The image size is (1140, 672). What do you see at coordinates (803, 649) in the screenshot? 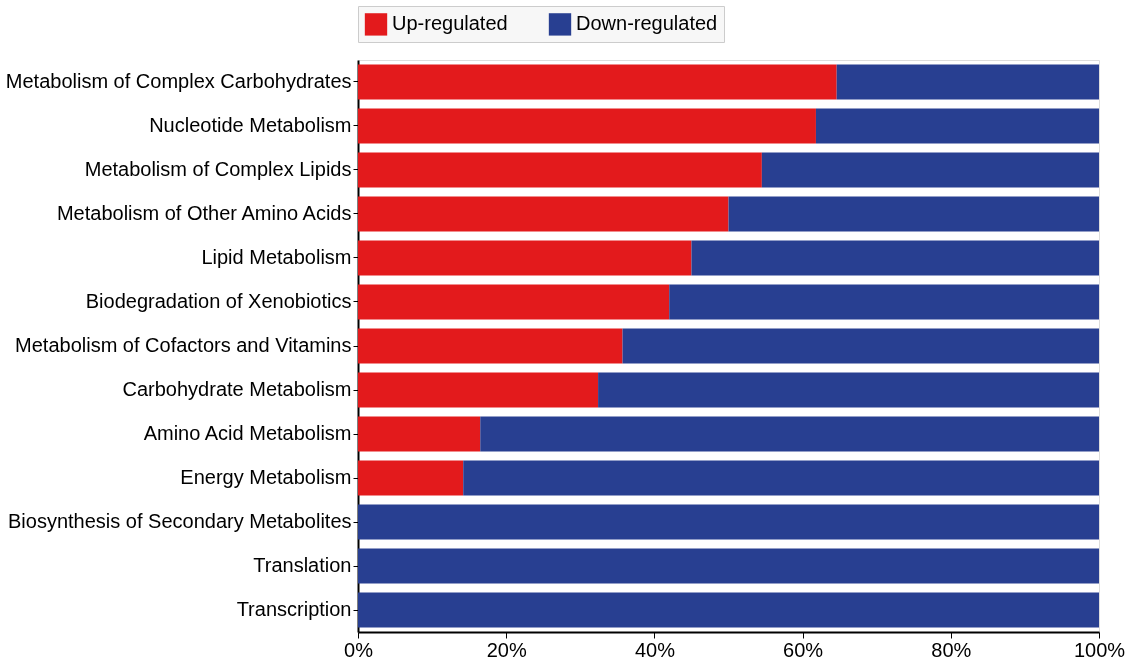
I see `x-tick-label: 60%` at bounding box center [803, 649].